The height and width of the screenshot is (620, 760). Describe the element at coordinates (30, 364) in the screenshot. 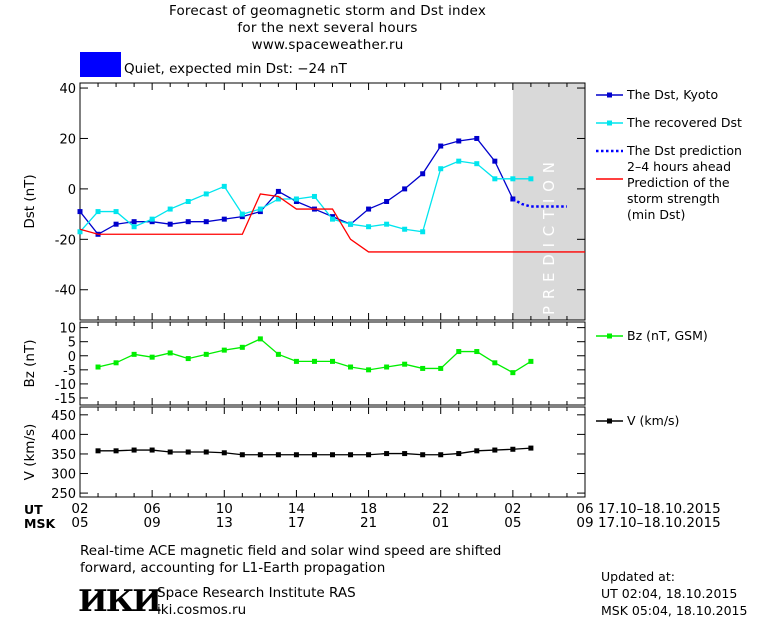

I see `y-axis-label: Bz (nT)` at that location.